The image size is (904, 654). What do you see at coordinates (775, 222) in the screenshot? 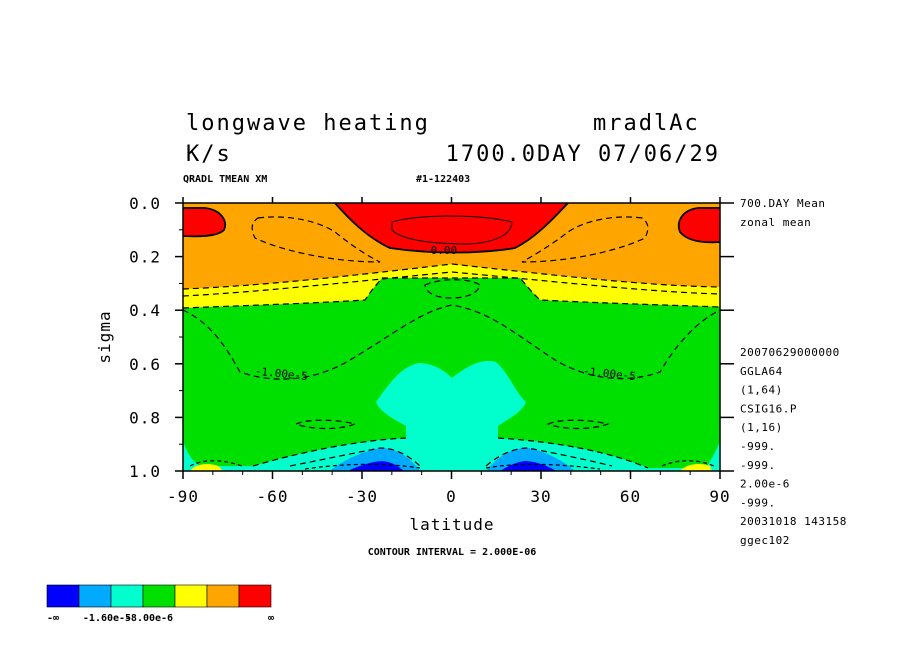
I see `info-top-1: zonal mean` at bounding box center [775, 222].